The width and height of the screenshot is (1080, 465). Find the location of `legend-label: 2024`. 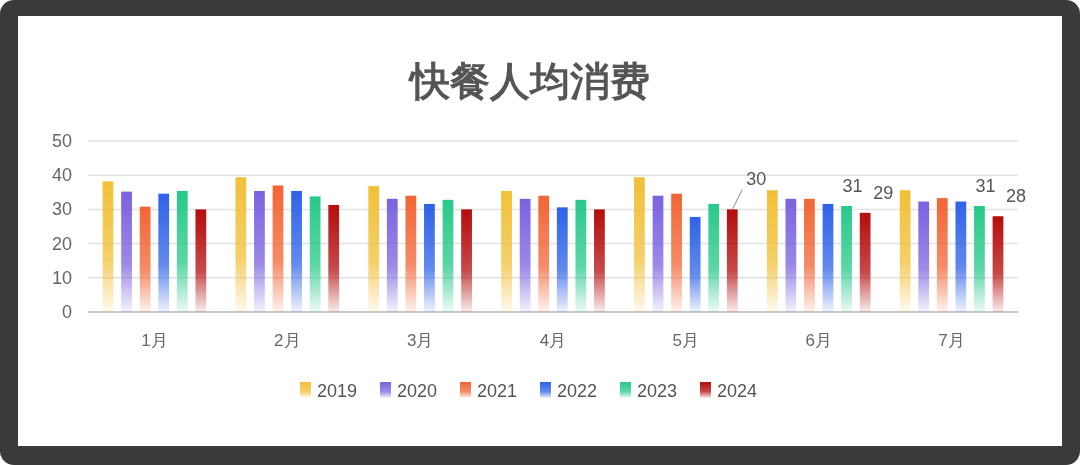

legend-label: 2024 is located at coordinates (737, 391).